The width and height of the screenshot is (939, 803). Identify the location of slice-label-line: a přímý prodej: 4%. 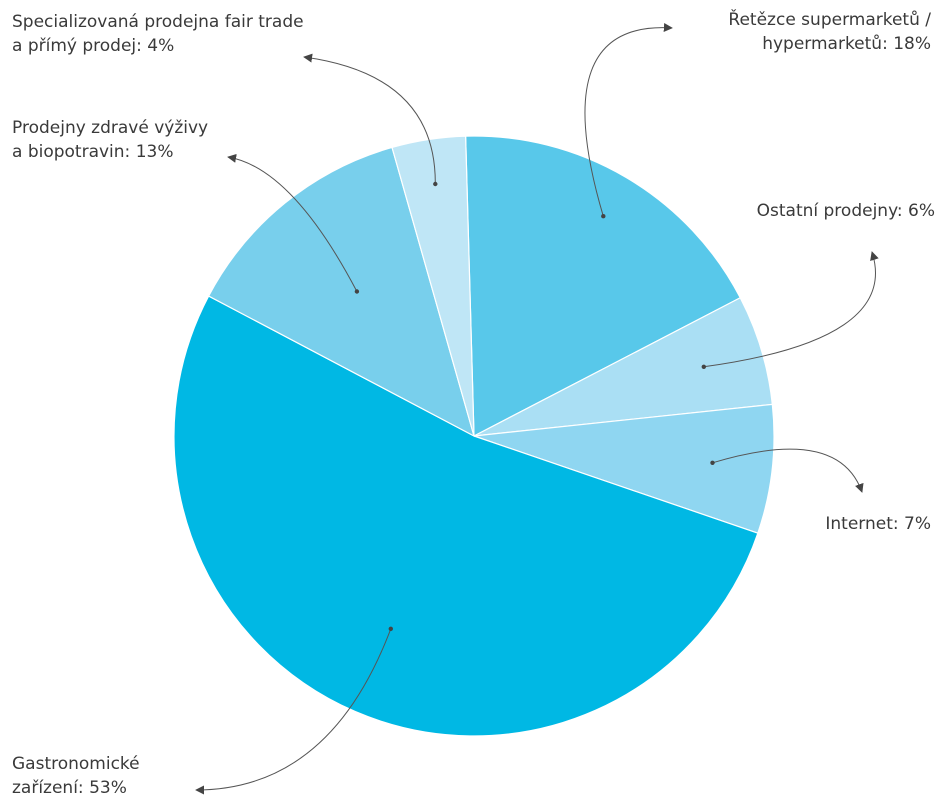
(93, 46).